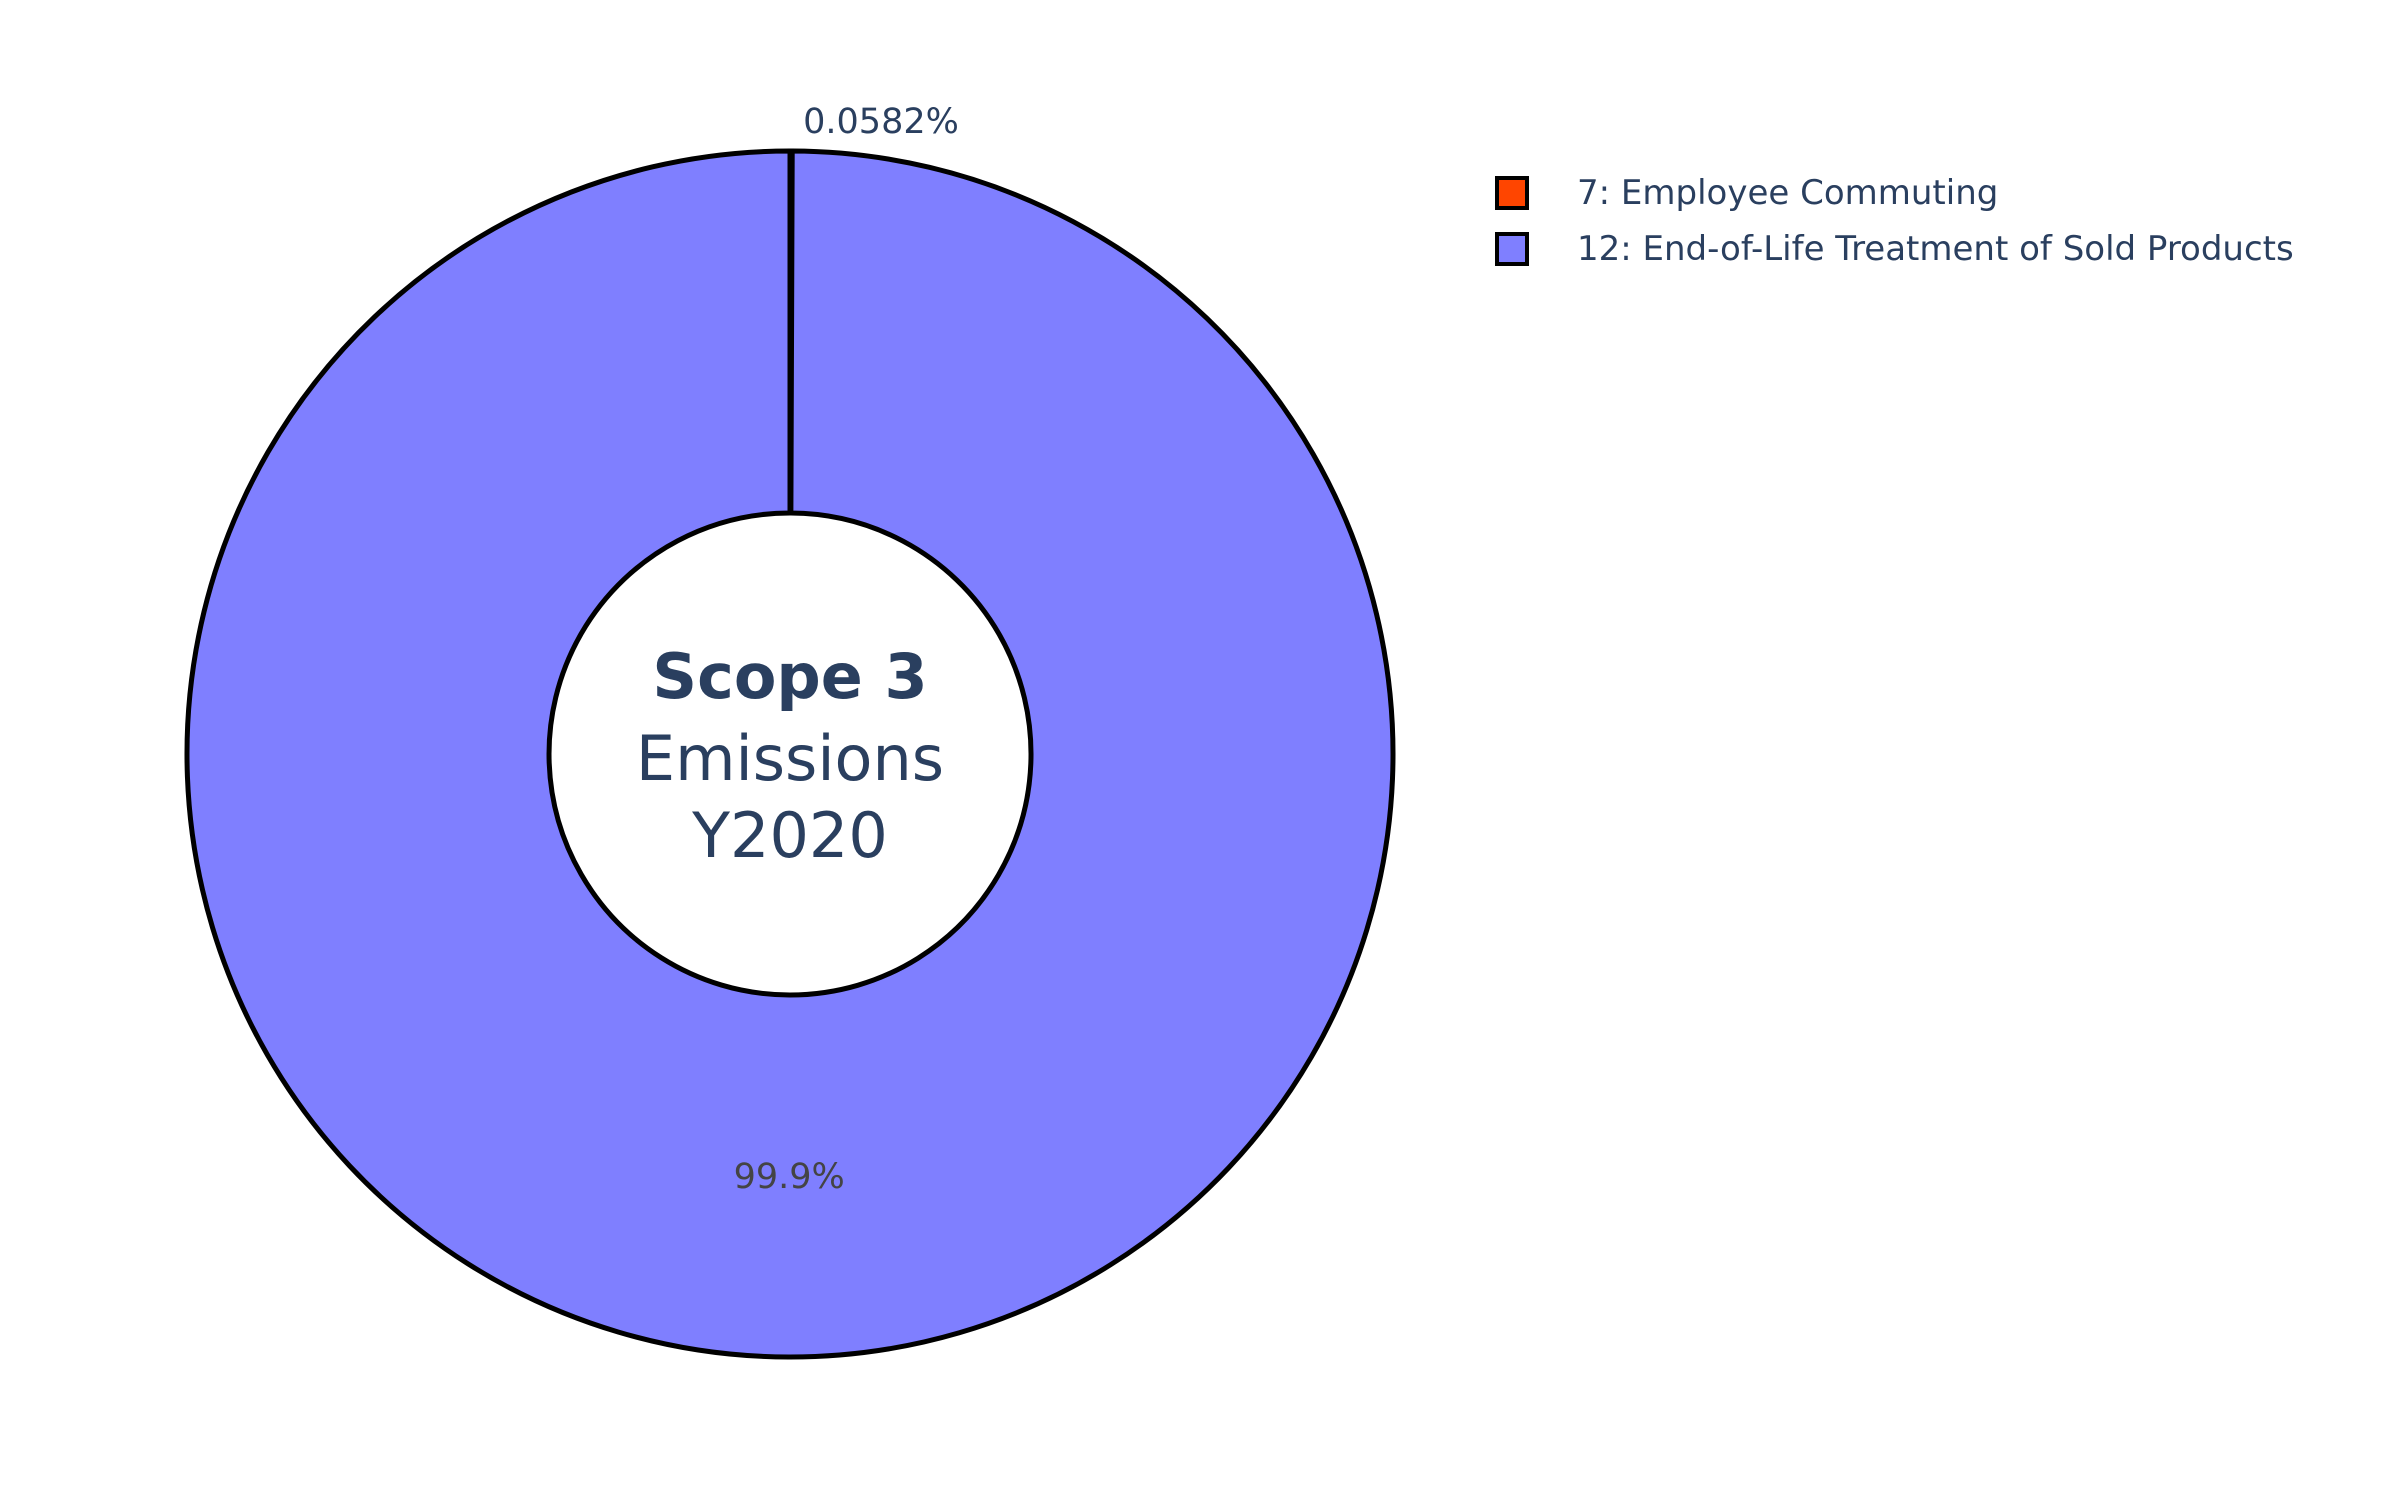  What do you see at coordinates (789, 676) in the screenshot?
I see `center-title: Scope 3` at bounding box center [789, 676].